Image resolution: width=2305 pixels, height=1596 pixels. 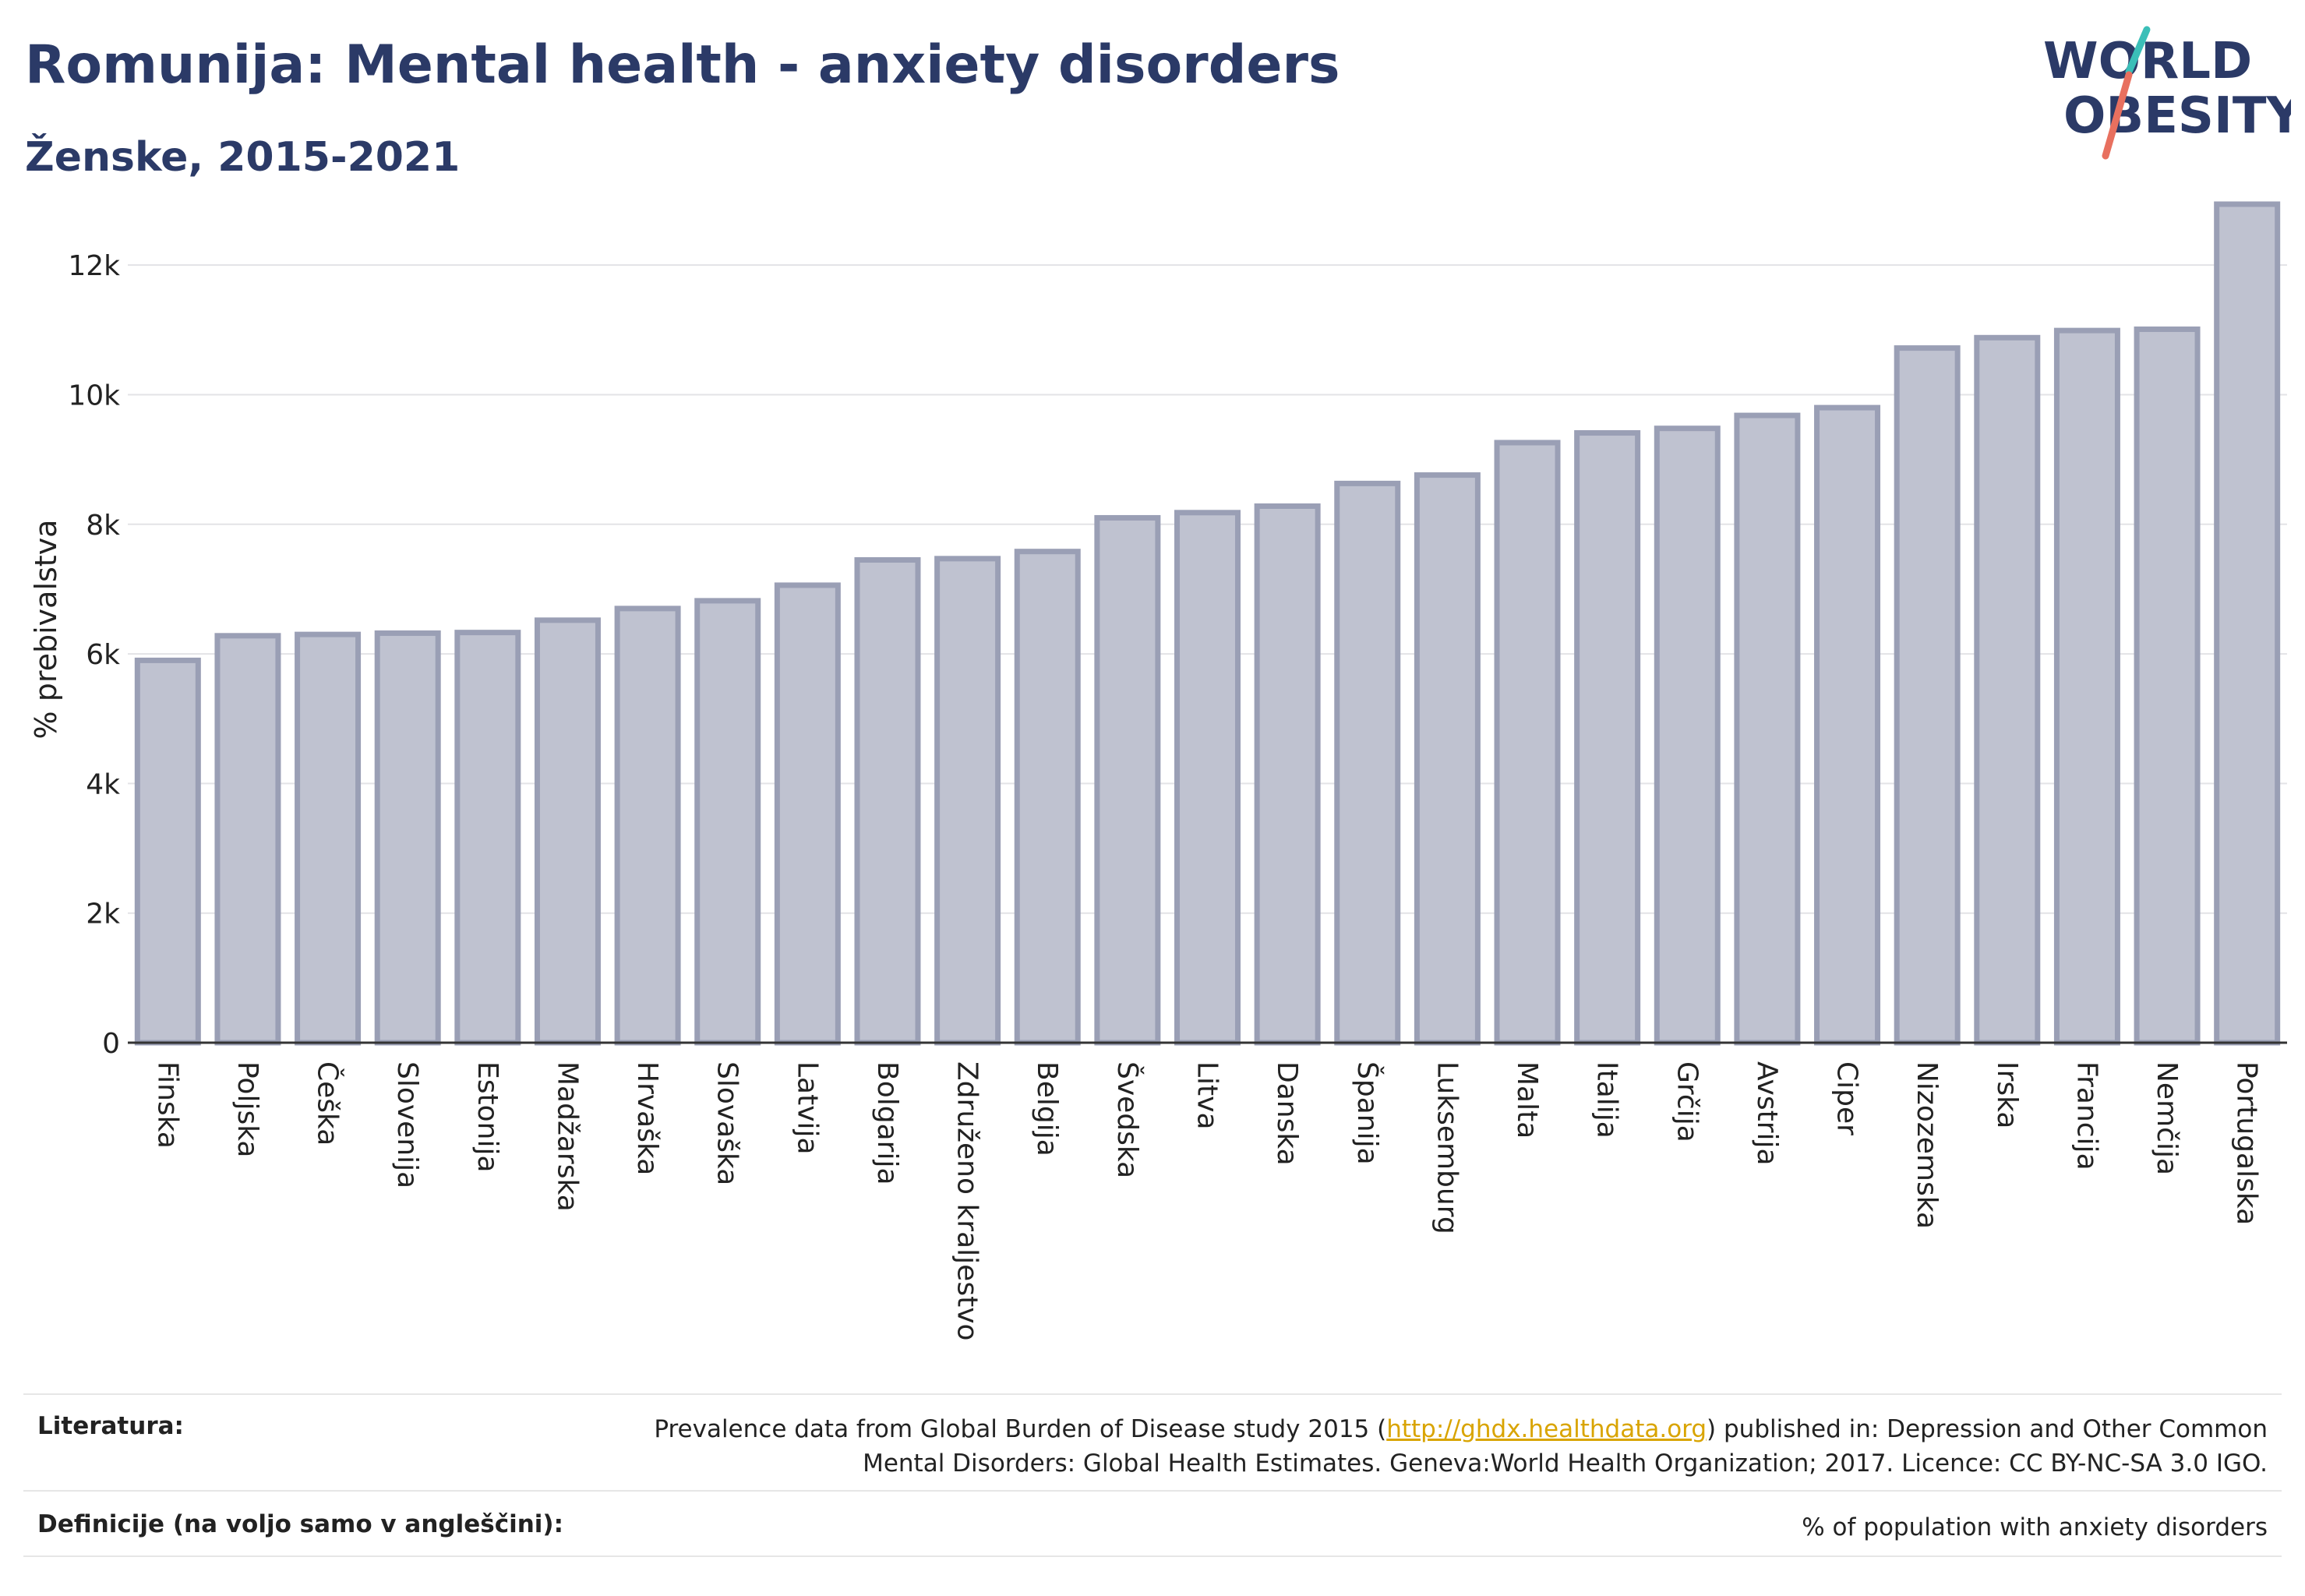 I want to click on sources-link: http://ghdx.healthdata.org, so click(x=1546, y=1429).